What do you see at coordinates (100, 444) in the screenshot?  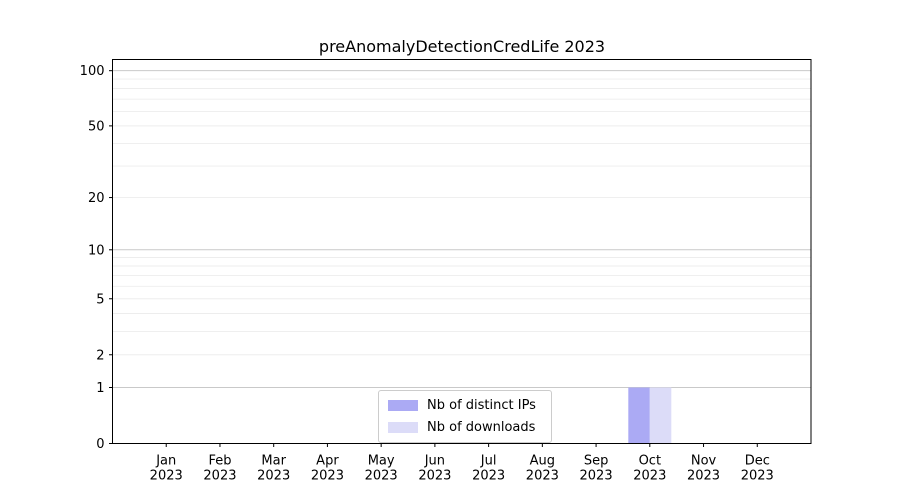 I see `y-tick-label: 0` at bounding box center [100, 444].